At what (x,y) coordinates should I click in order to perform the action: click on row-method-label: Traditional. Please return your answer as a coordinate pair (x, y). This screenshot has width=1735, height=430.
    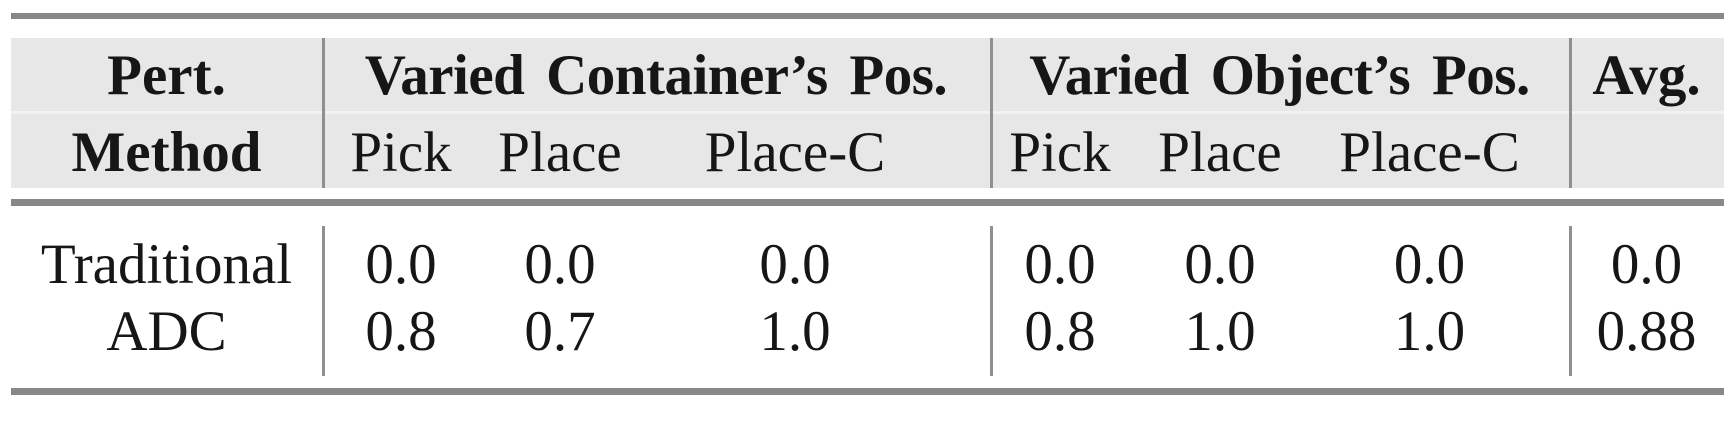
    Looking at the image, I should click on (166, 264).